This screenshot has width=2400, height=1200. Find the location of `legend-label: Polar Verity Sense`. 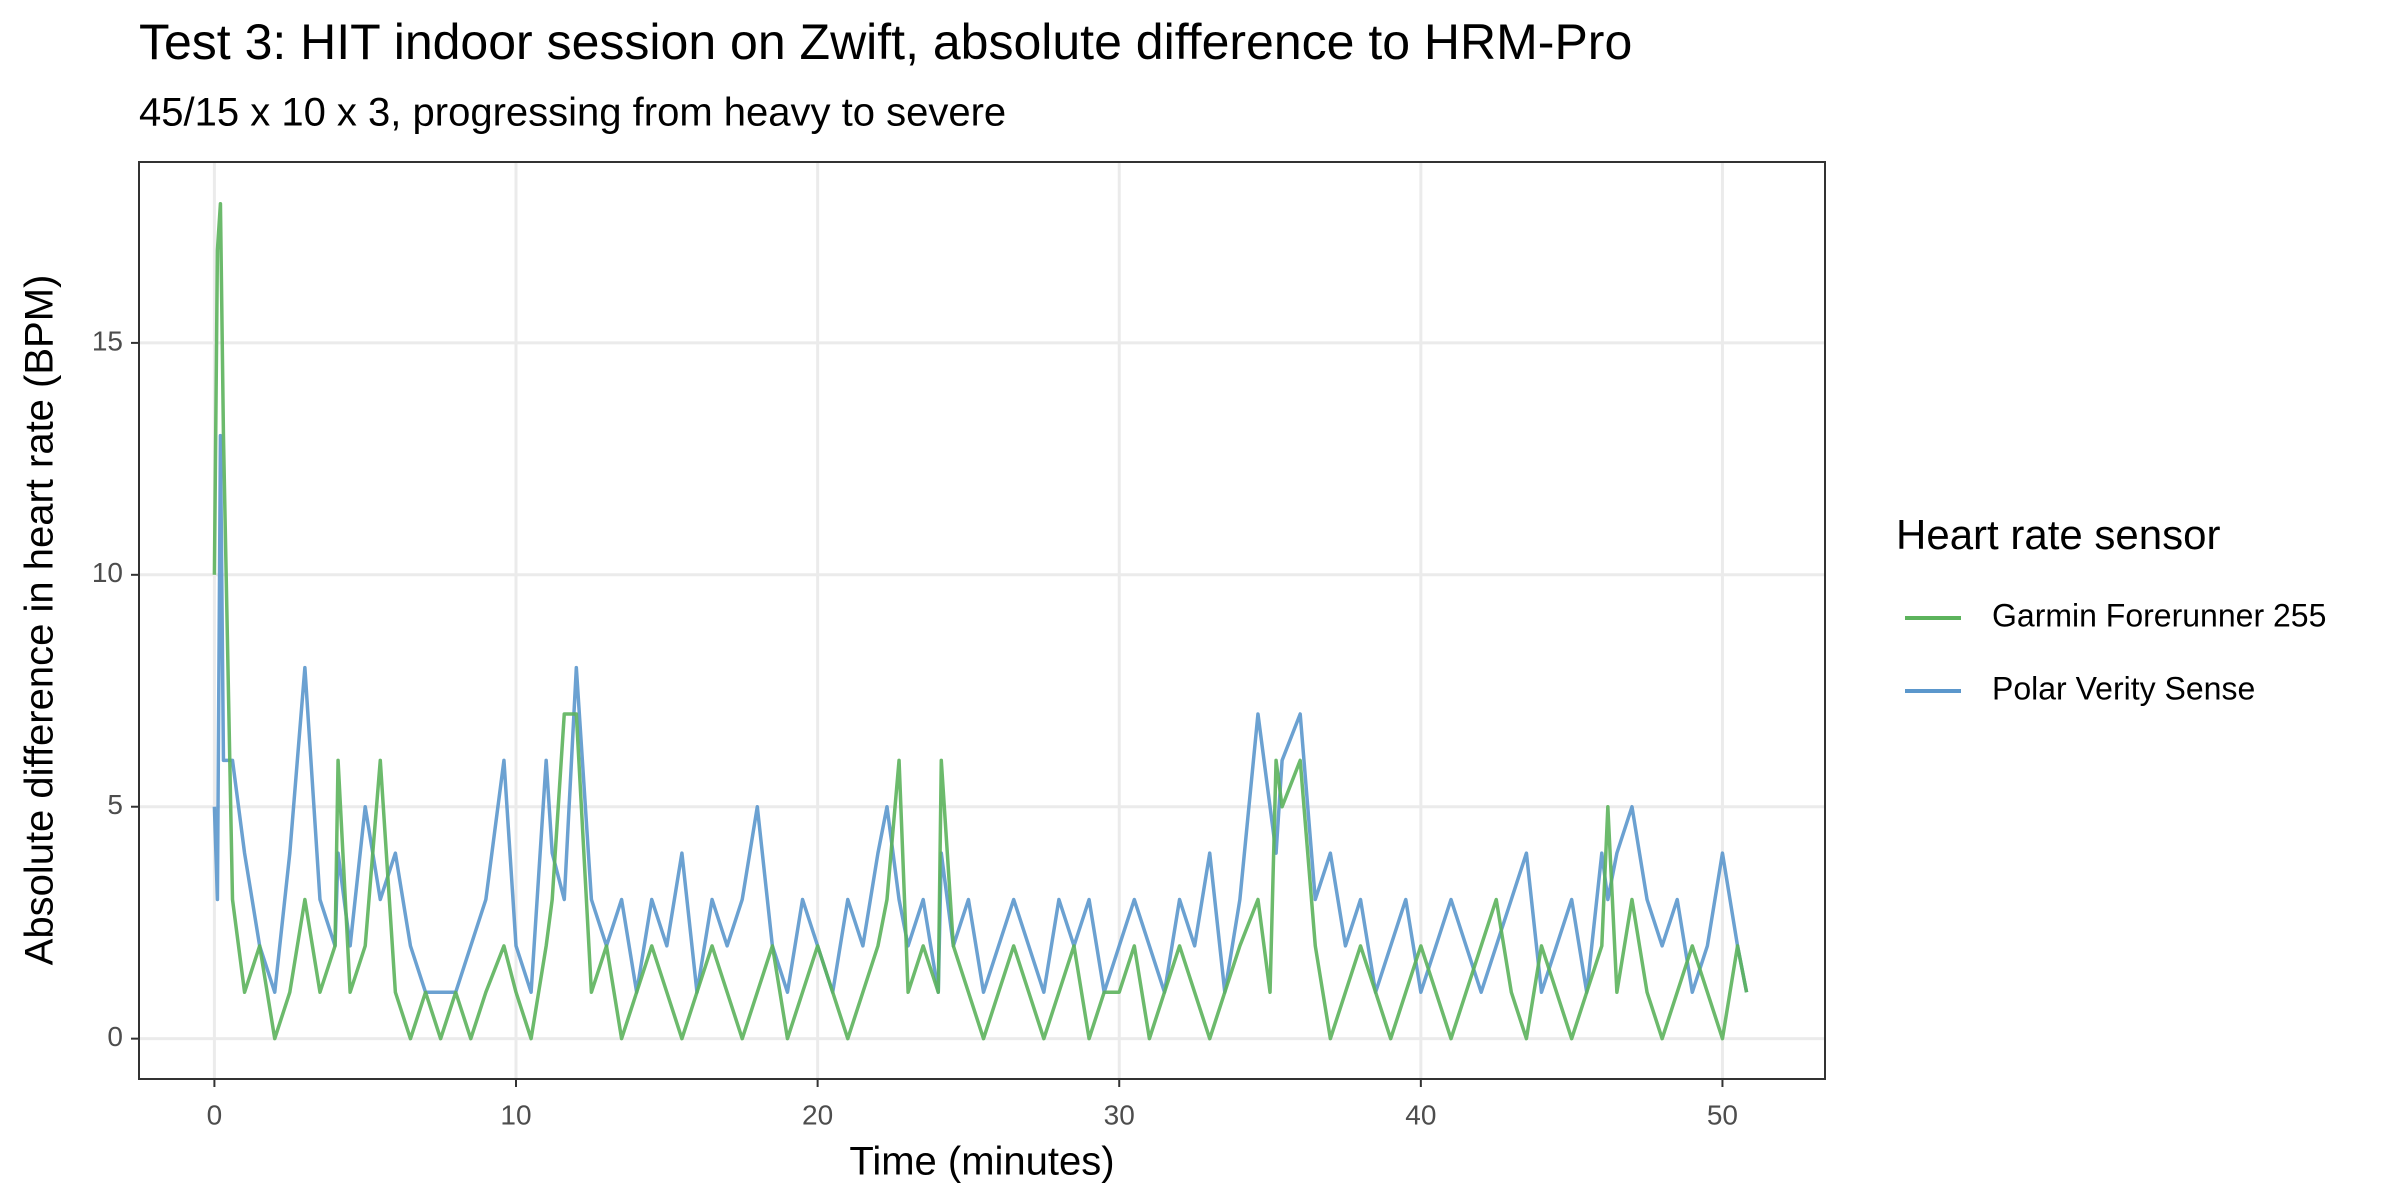

legend-label: Polar Verity Sense is located at coordinates (2123, 688).